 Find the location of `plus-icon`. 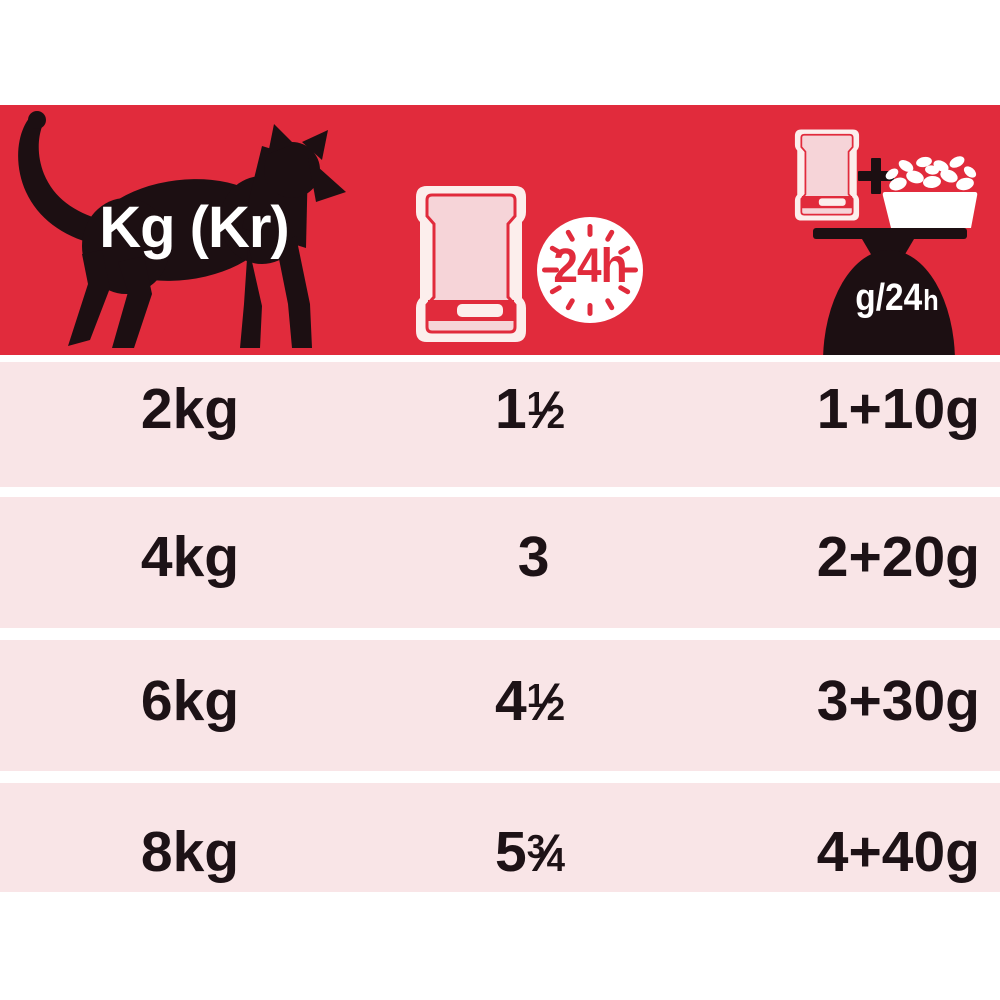

plus-icon is located at coordinates (876, 176).